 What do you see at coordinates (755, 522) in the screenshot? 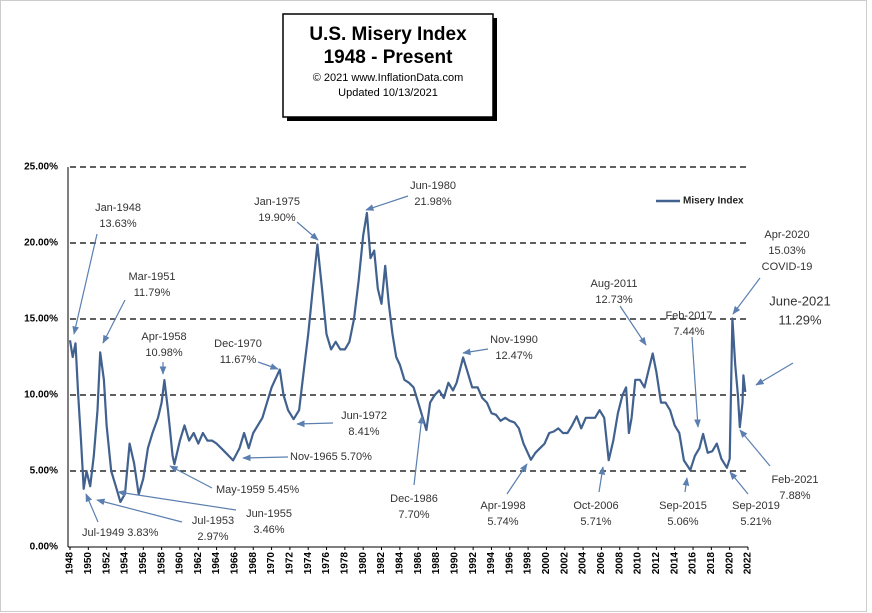
I see `annotation: 5.21%` at bounding box center [755, 522].